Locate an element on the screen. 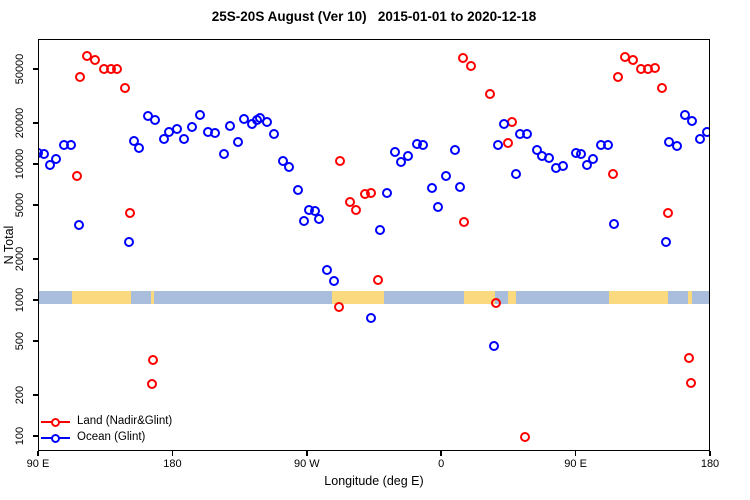  y-tick-label: 10000 is located at coordinates (20, 164).